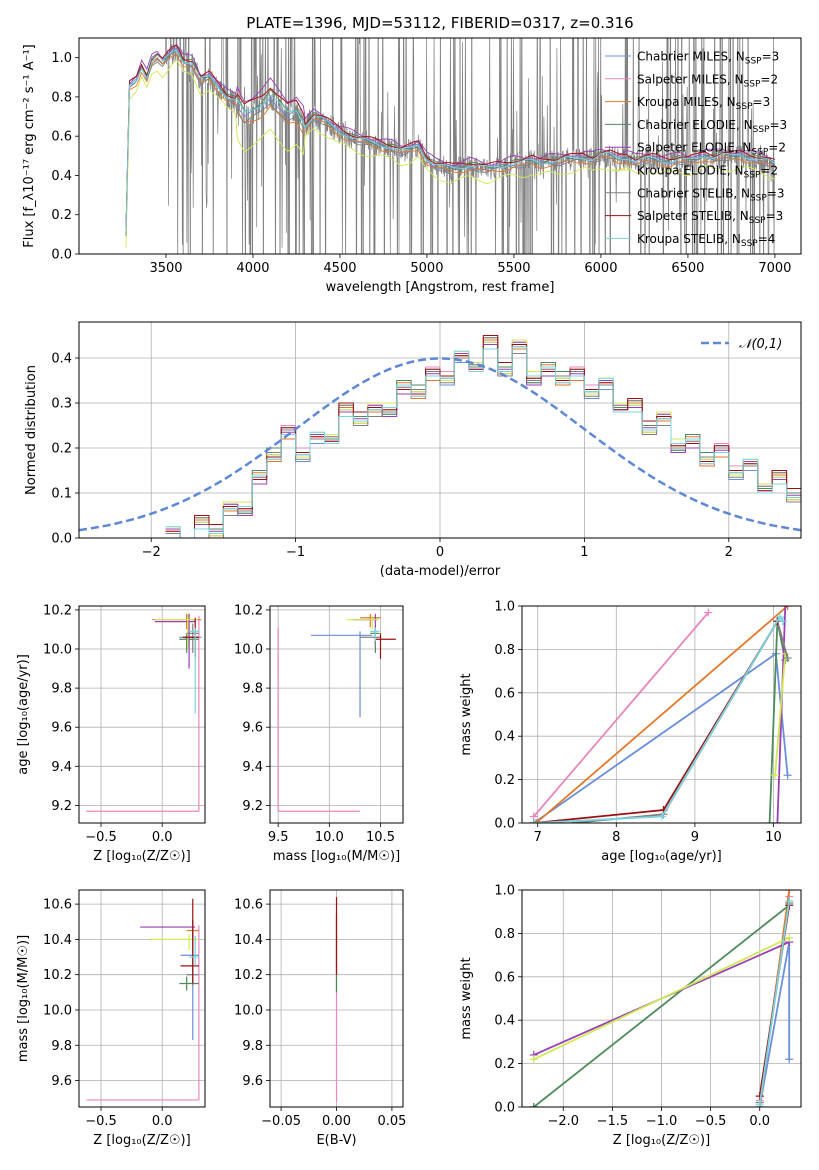 This screenshot has width=819, height=1170. Describe the element at coordinates (61, 58) in the screenshot. I see `y-tick-label: 1.0` at that location.